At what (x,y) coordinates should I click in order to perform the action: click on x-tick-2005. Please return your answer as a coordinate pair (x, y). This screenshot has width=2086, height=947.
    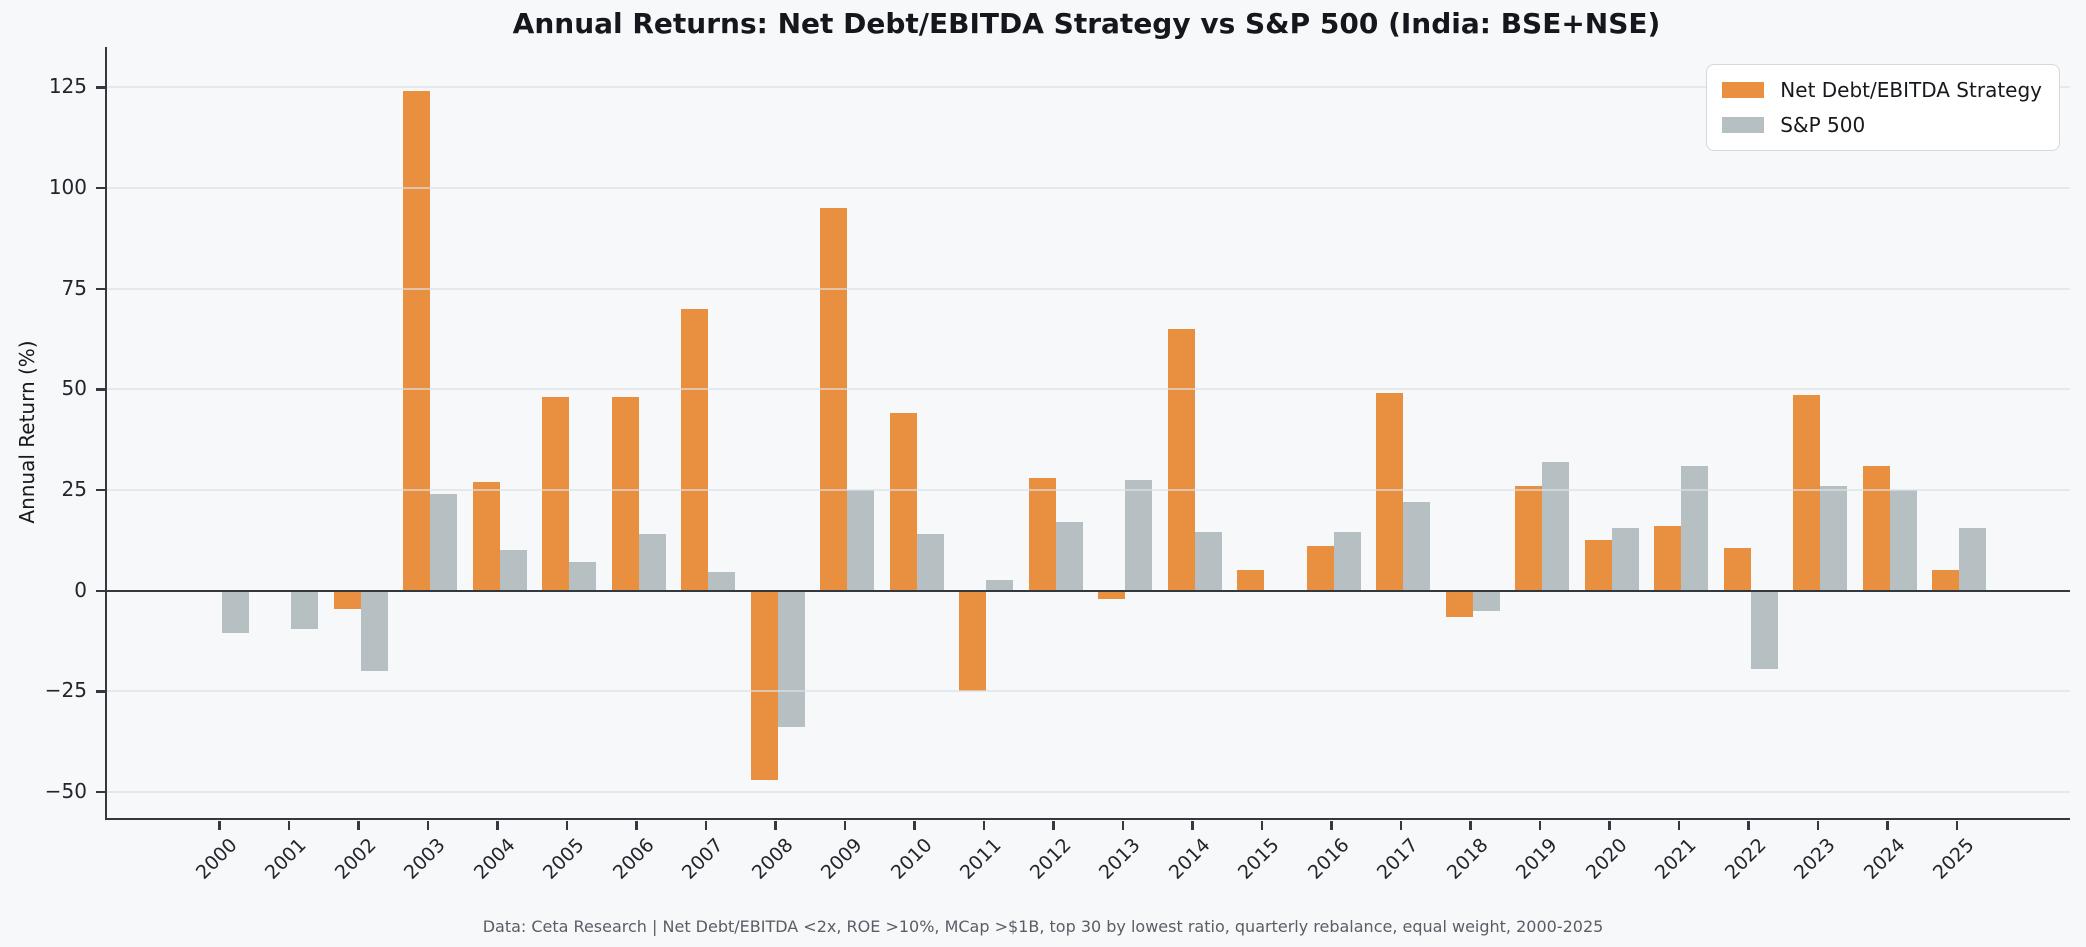
    Looking at the image, I should click on (567, 825).